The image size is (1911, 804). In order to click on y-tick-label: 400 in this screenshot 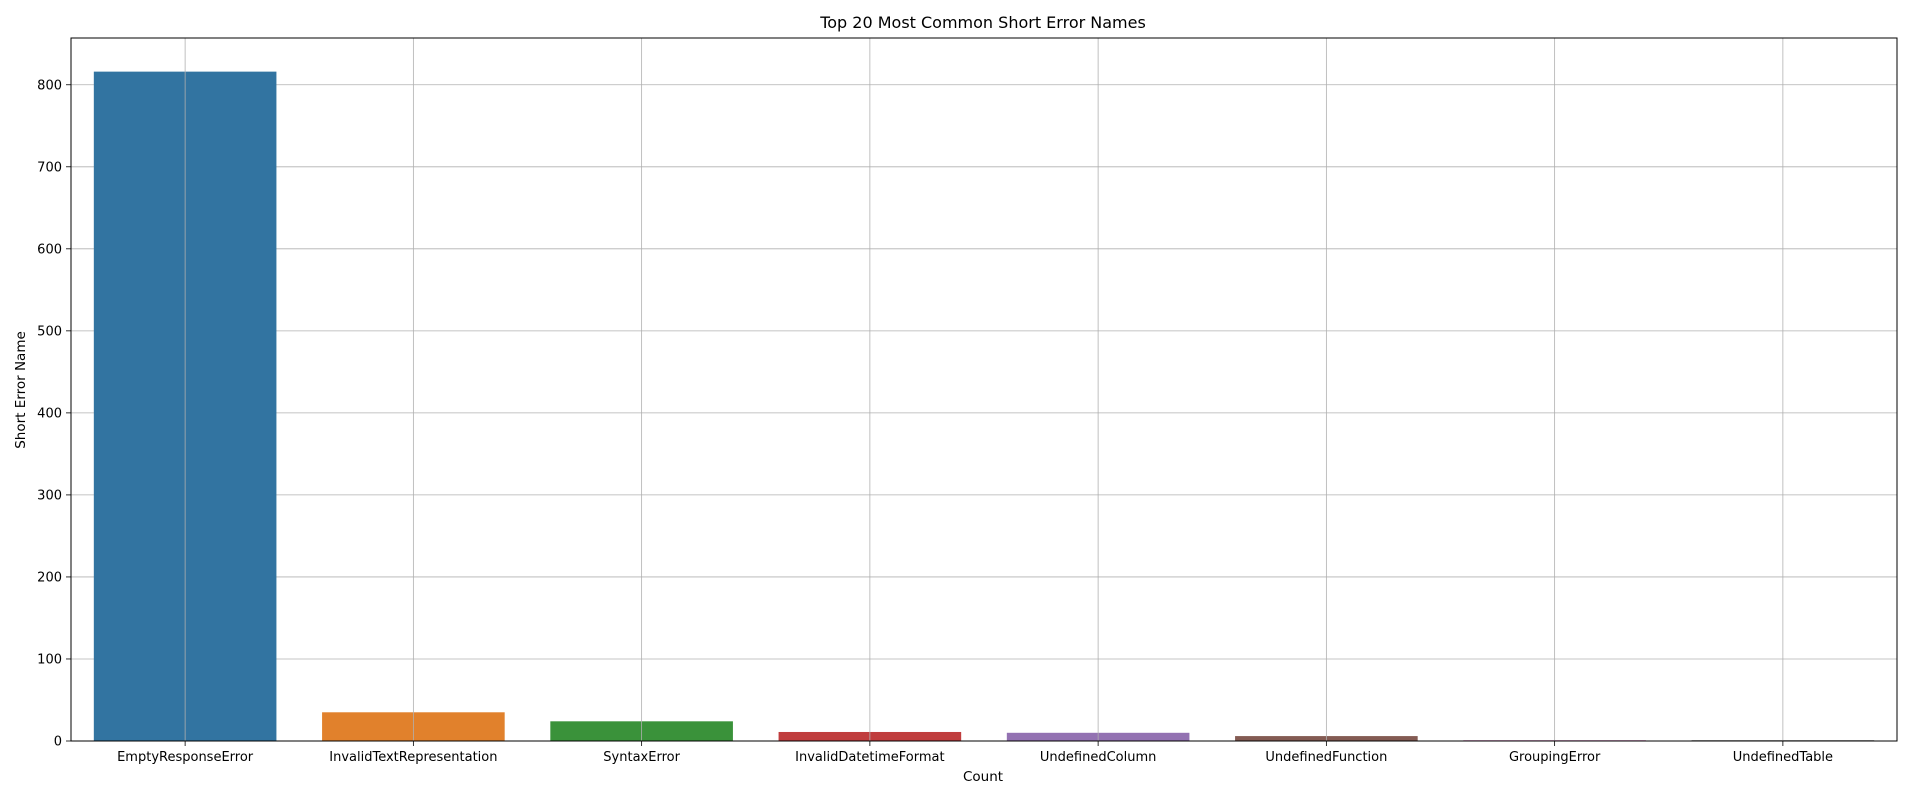, I will do `click(49, 413)`.